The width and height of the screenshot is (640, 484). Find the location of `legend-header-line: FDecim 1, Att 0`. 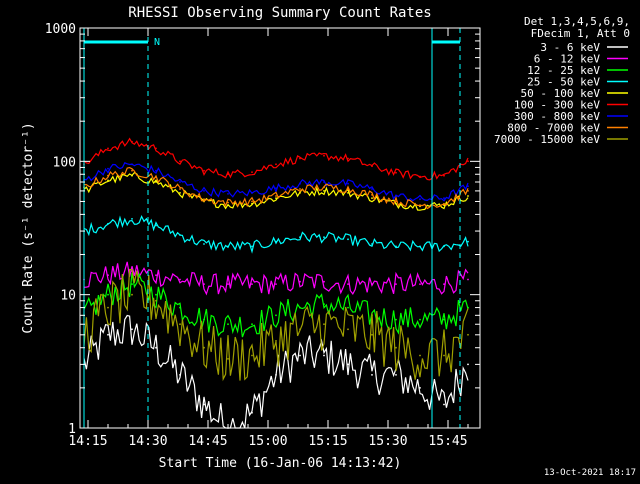

legend-header-line: FDecim 1, Att 0 is located at coordinates (580, 33).